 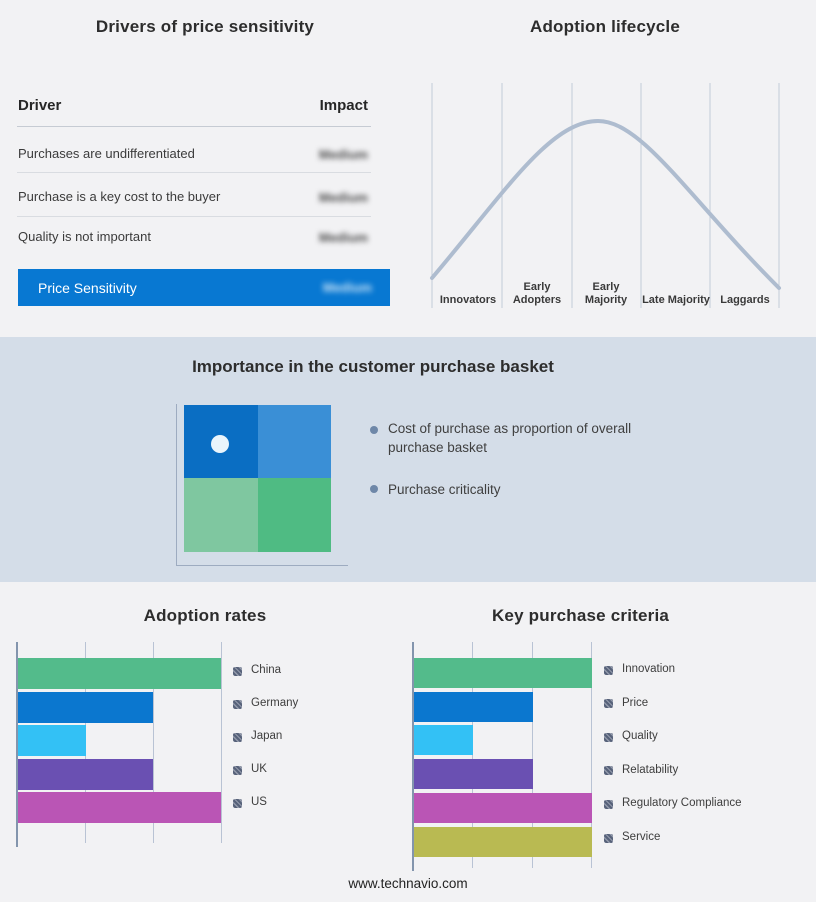 What do you see at coordinates (294, 441) in the screenshot?
I see `quadrant-top-right` at bounding box center [294, 441].